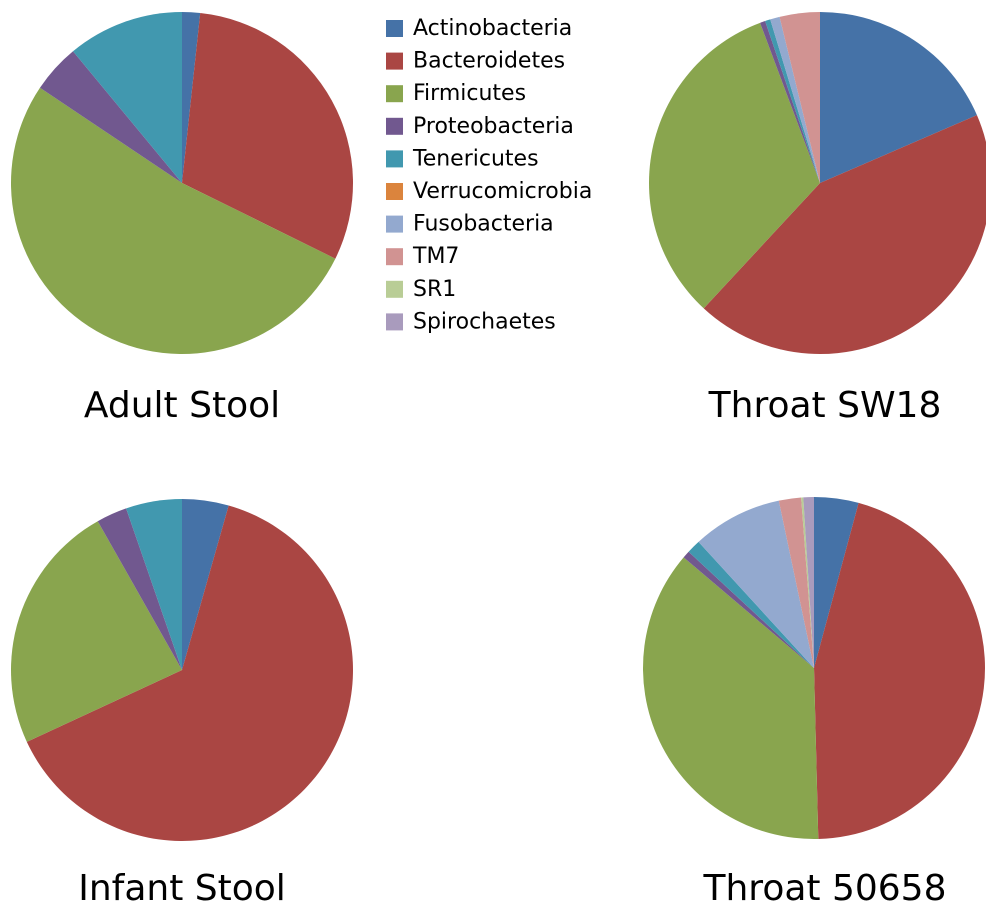  What do you see at coordinates (182, 888) in the screenshot?
I see `chart-title: Infant Stool` at bounding box center [182, 888].